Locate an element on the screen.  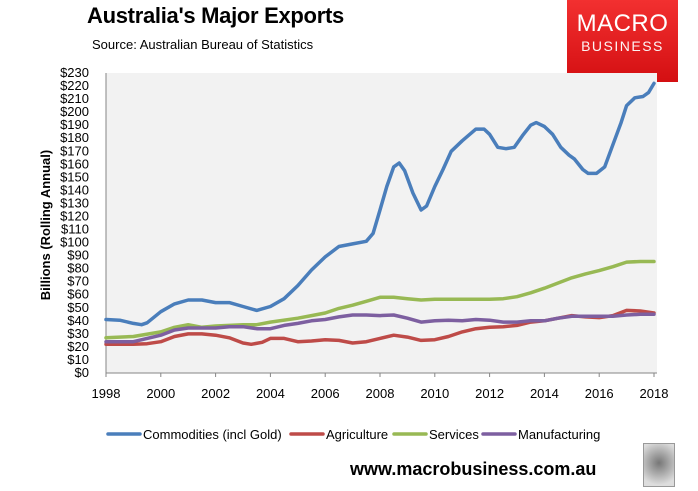
y-tick-label: $230 is located at coordinates (74, 72).